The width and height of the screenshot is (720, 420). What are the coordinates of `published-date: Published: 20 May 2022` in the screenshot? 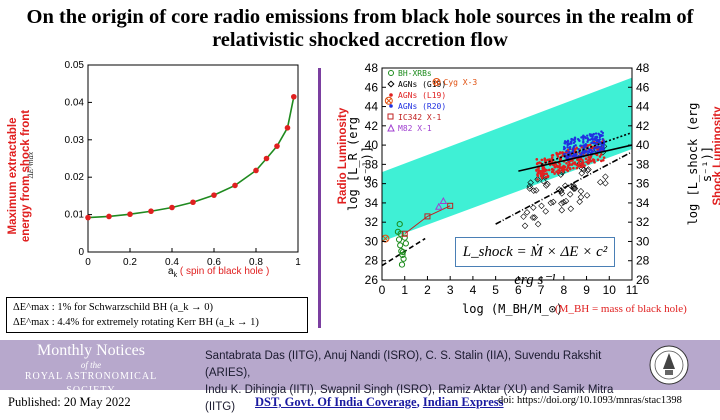 It's located at (69, 402).